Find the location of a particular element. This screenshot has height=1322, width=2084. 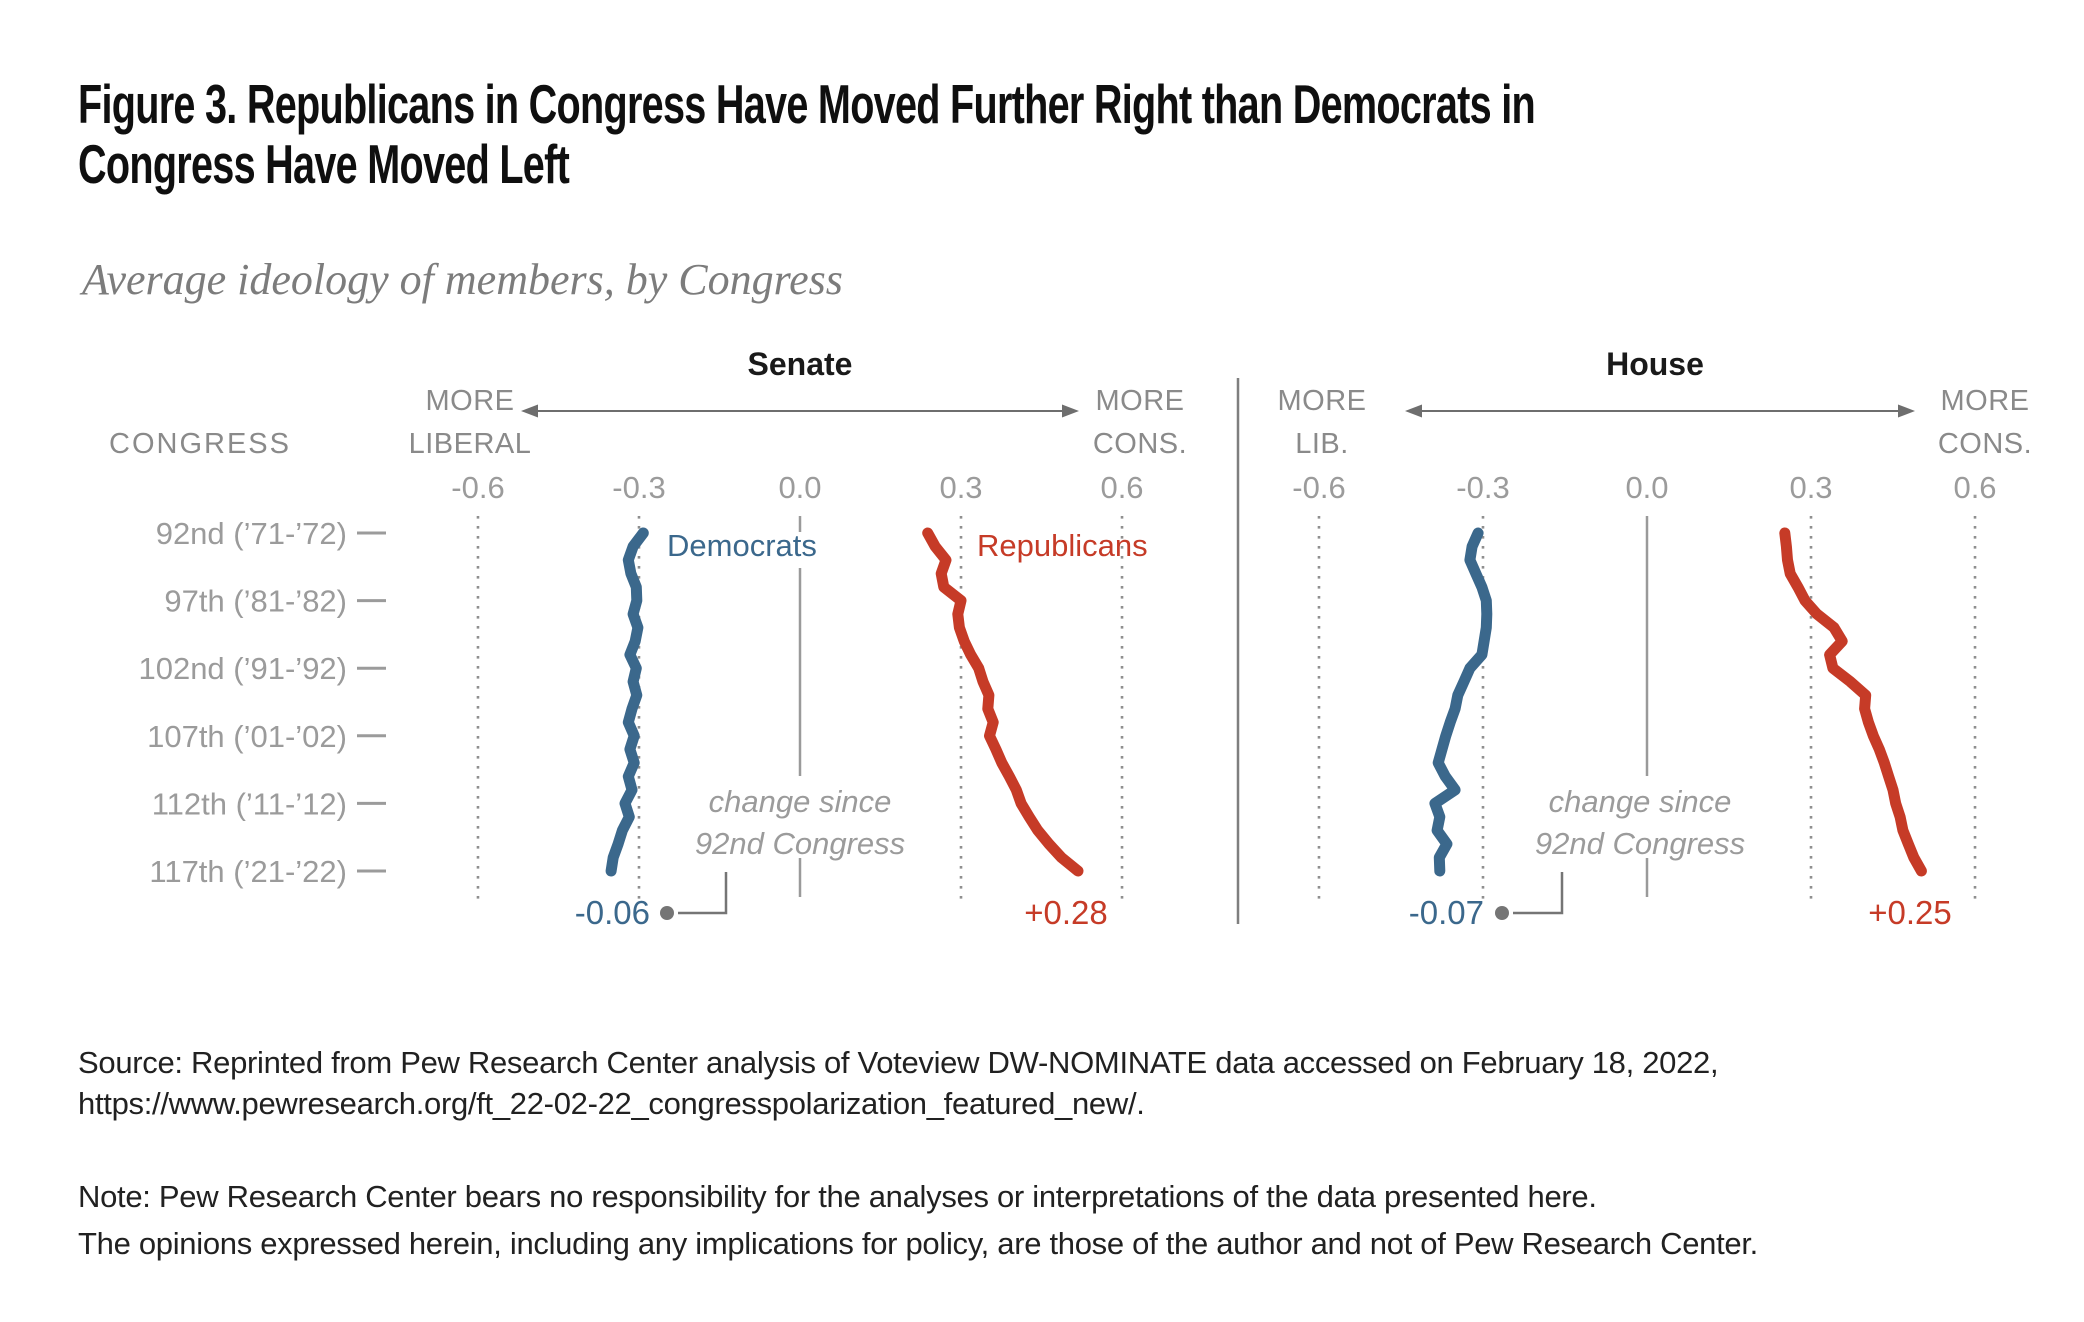

republican-change-value: +0.28 is located at coordinates (1066, 912).